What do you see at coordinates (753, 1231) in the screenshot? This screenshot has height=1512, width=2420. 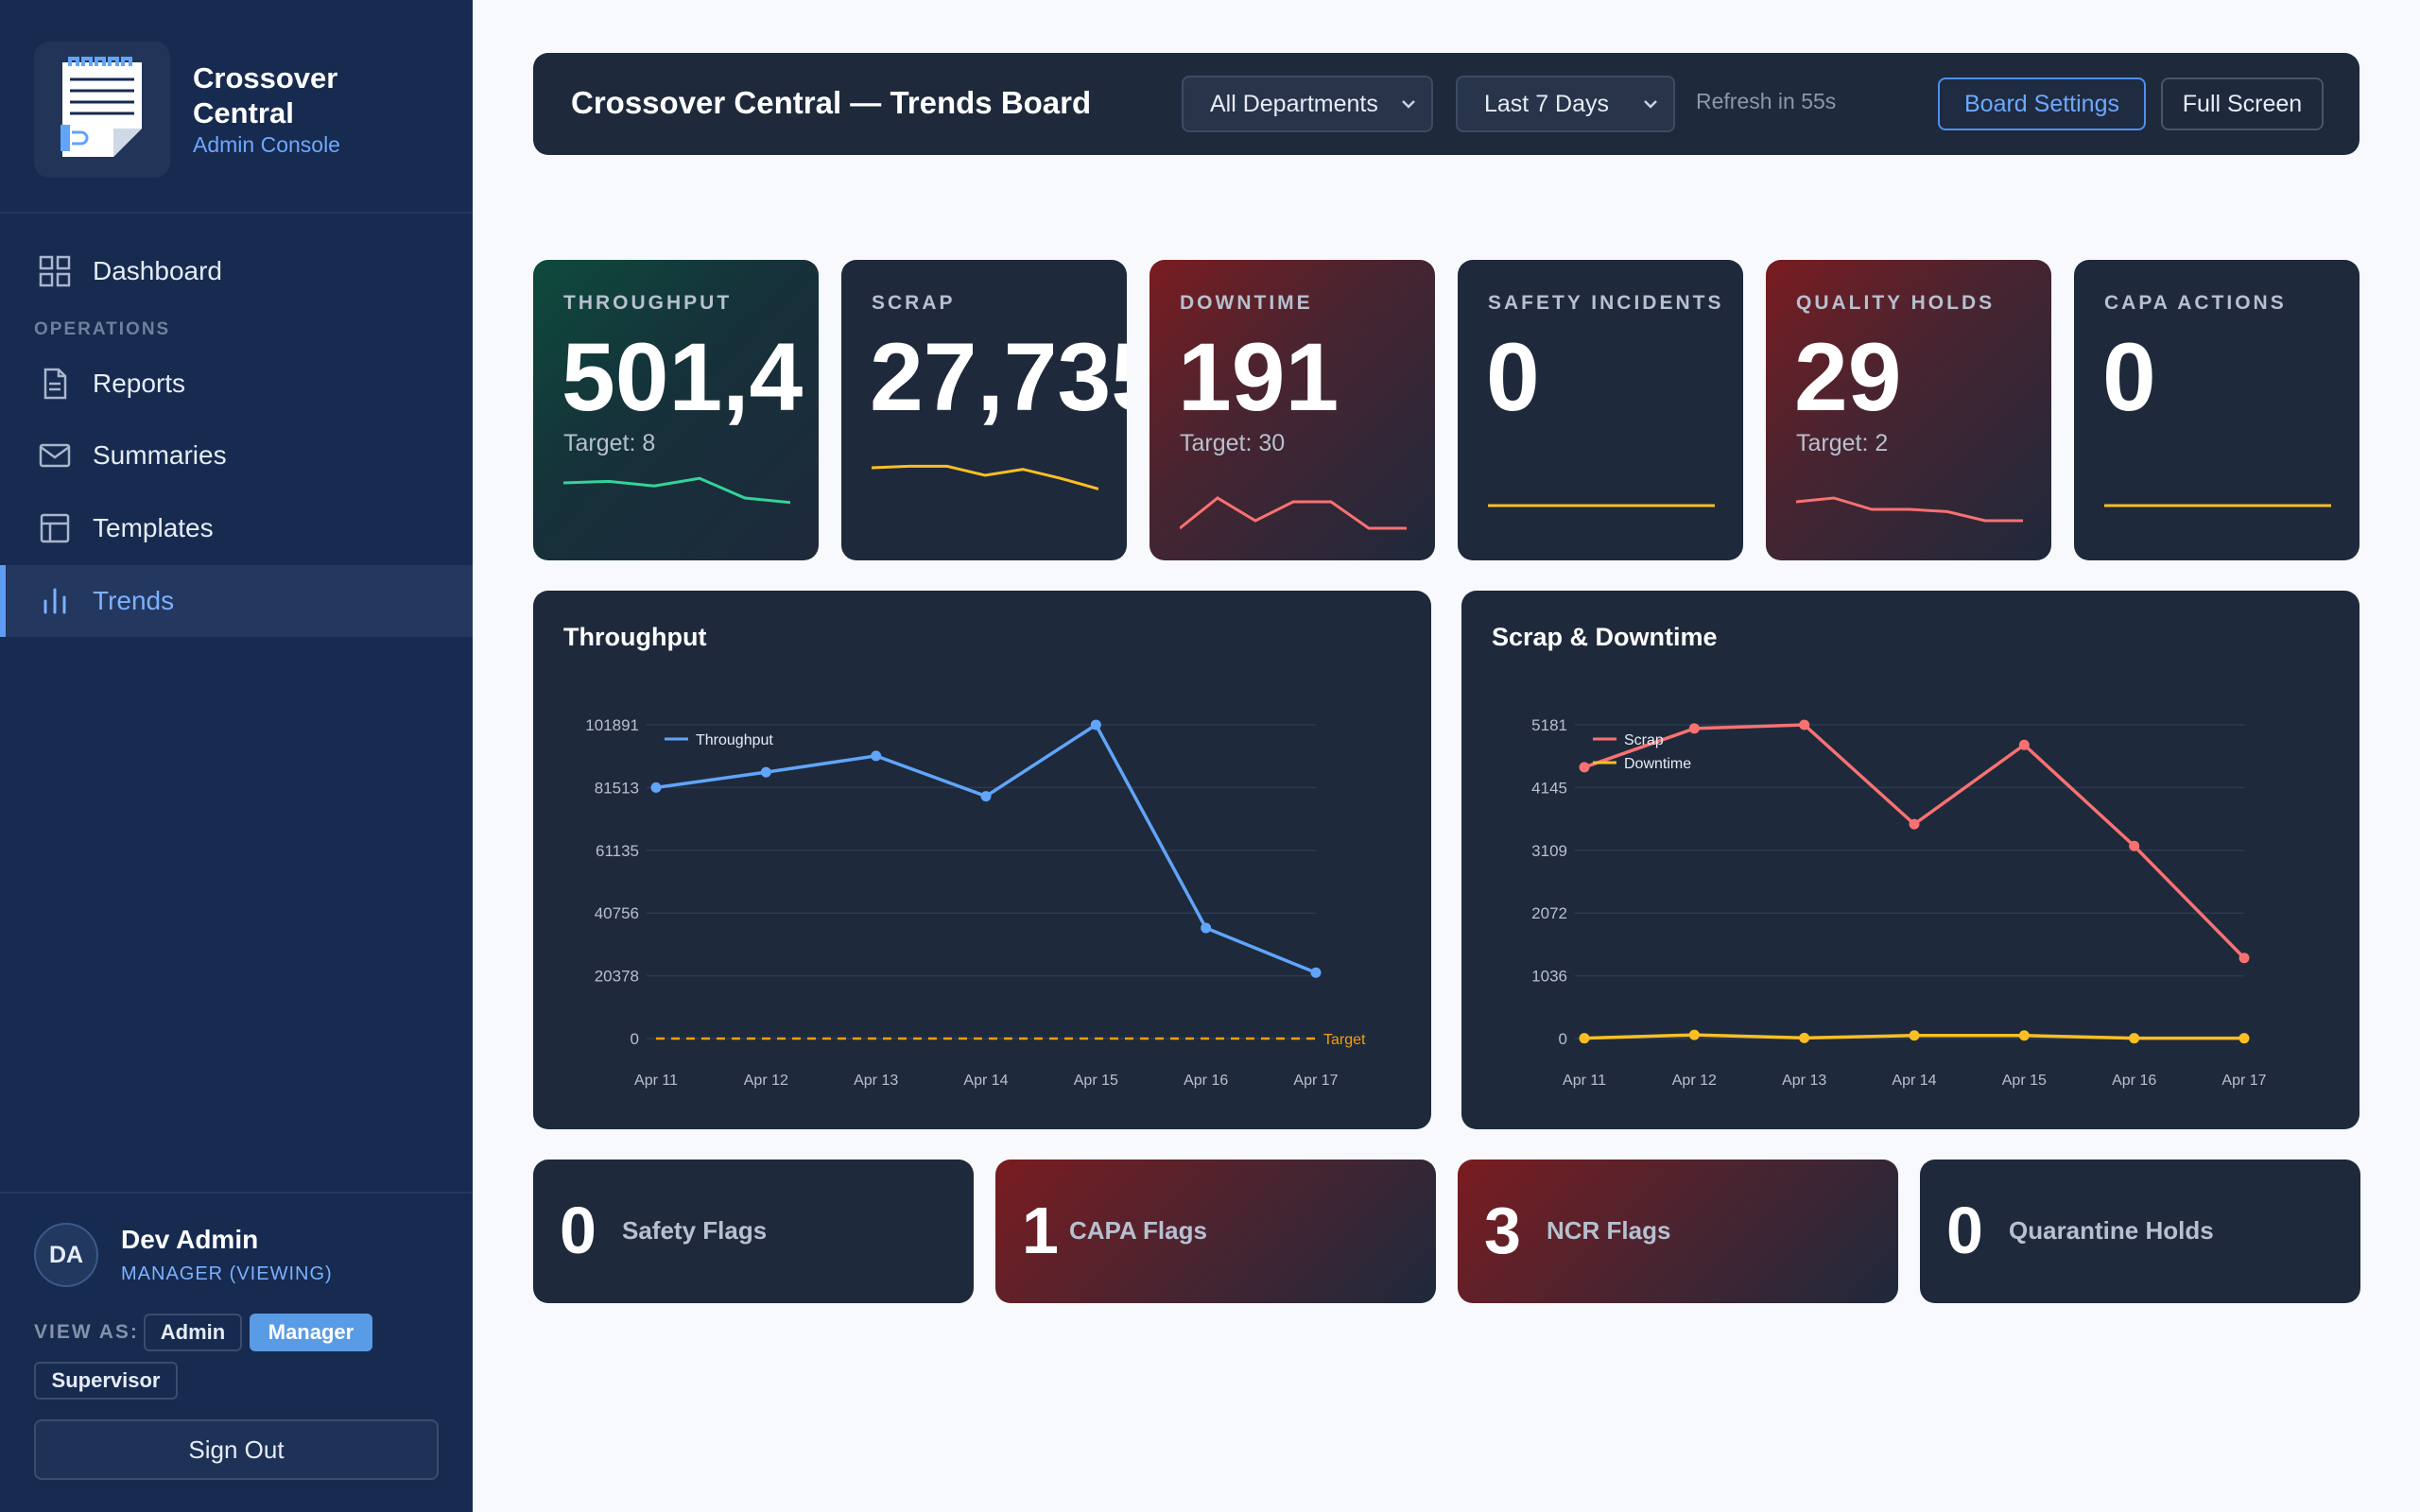 I see `flag-card-safety: 0 Safety Flags` at bounding box center [753, 1231].